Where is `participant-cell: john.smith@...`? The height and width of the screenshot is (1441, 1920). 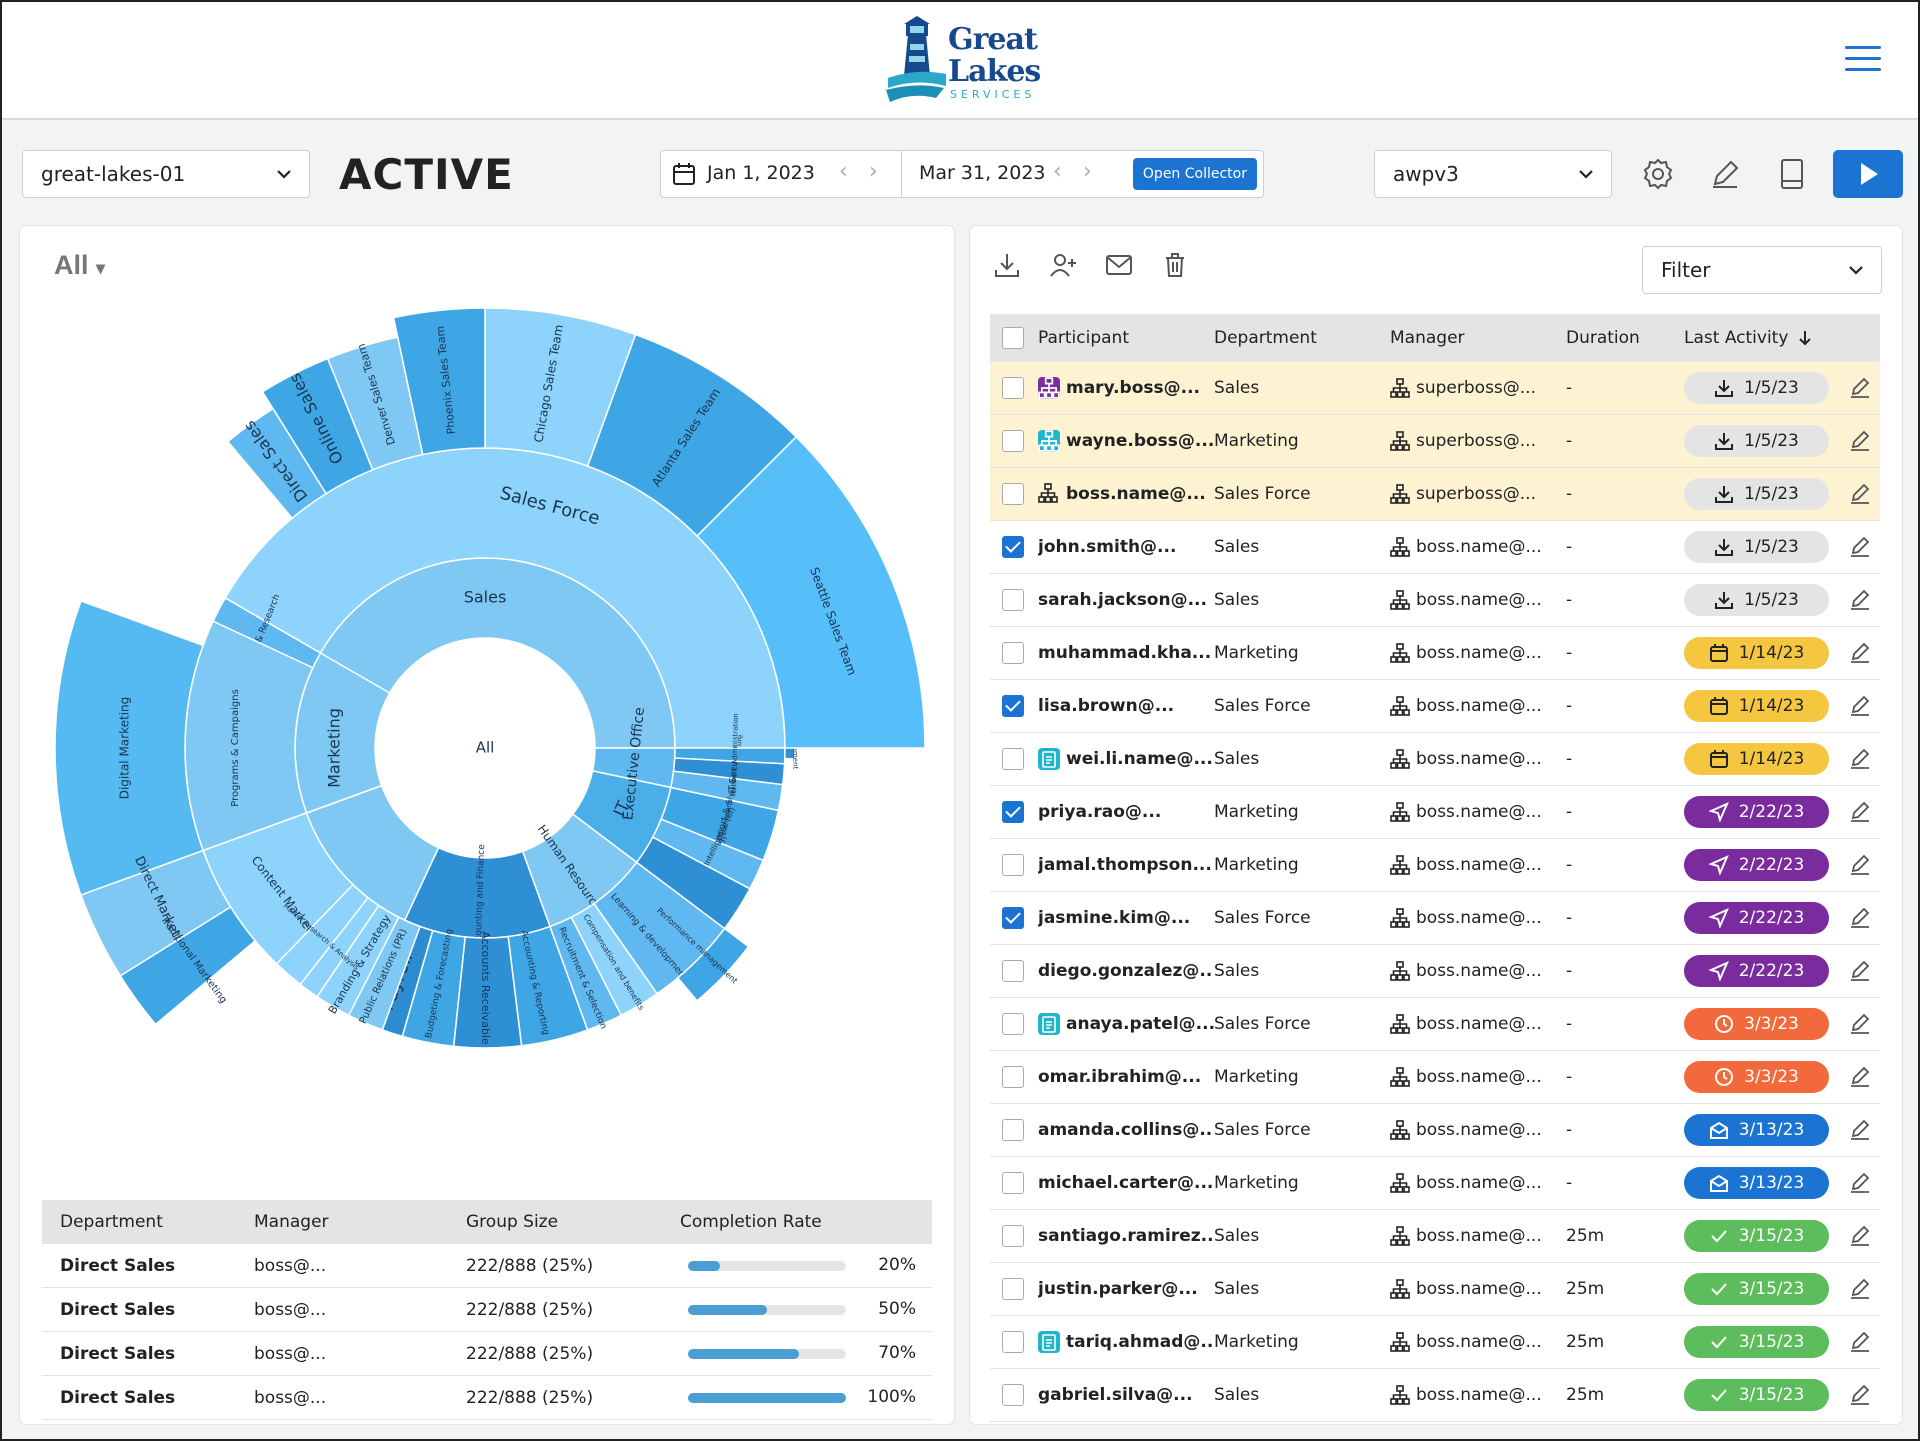 participant-cell: john.smith@... is located at coordinates (1126, 547).